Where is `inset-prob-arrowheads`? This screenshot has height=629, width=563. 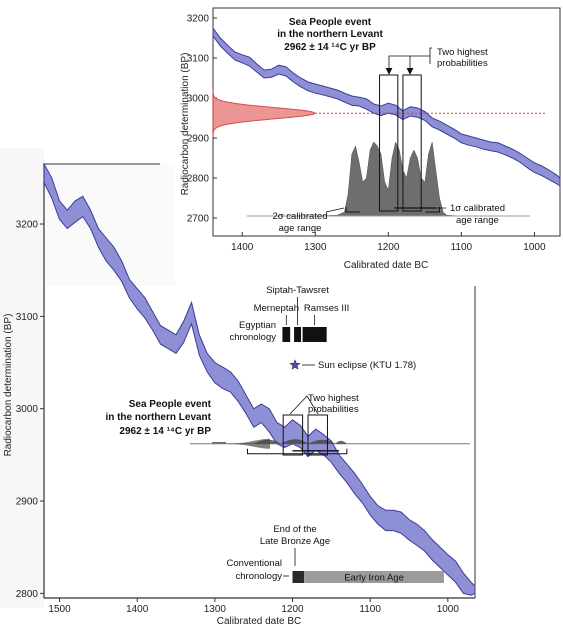
inset-prob-arrowheads is located at coordinates (399, 71).